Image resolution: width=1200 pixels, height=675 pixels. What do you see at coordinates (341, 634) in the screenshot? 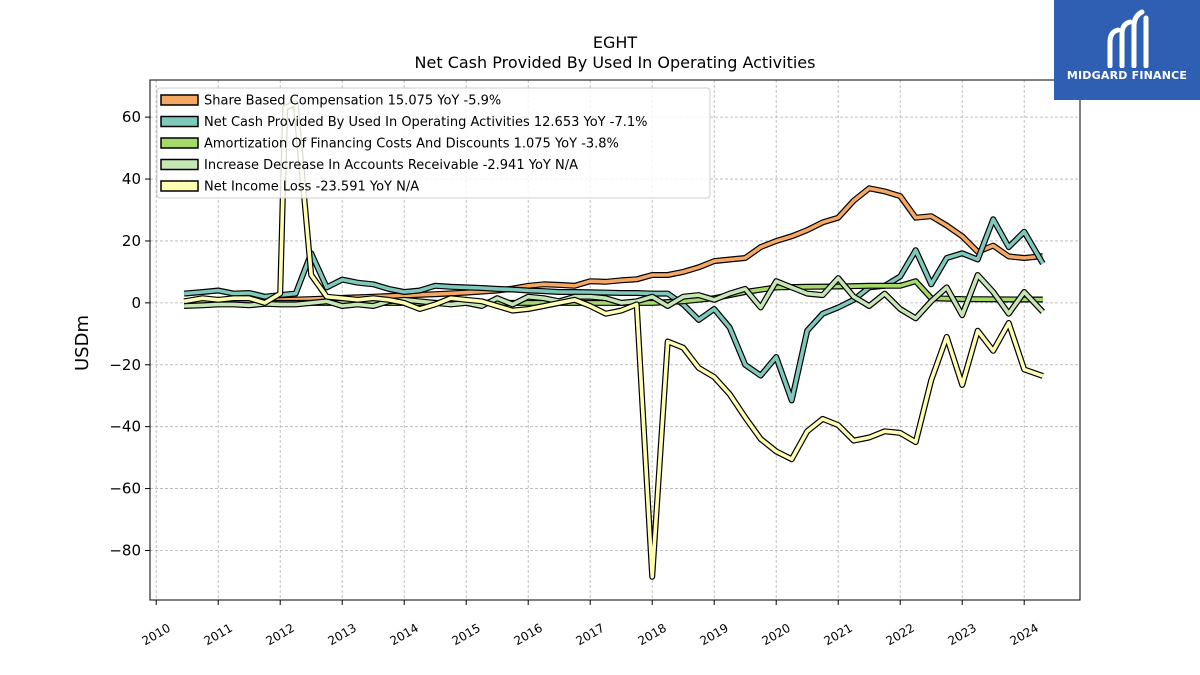
I see `x-tick-label: 2013` at bounding box center [341, 634].